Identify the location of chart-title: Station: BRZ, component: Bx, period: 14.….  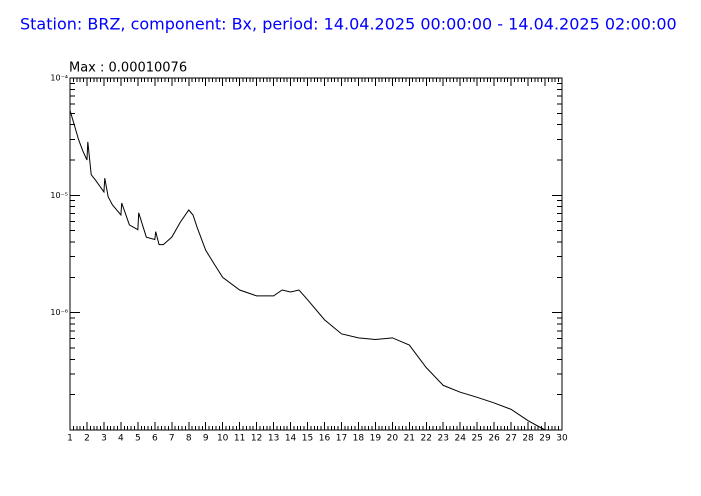
(348, 24).